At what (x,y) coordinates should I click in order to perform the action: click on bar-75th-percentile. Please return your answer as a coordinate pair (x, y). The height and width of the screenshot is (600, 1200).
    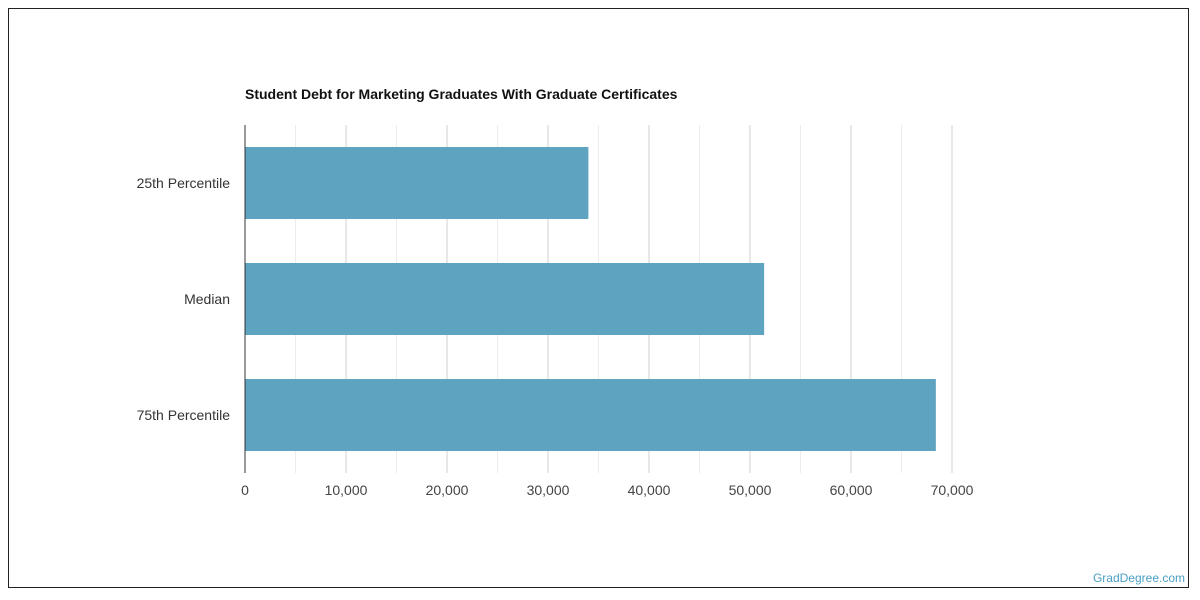
    Looking at the image, I should click on (590, 415).